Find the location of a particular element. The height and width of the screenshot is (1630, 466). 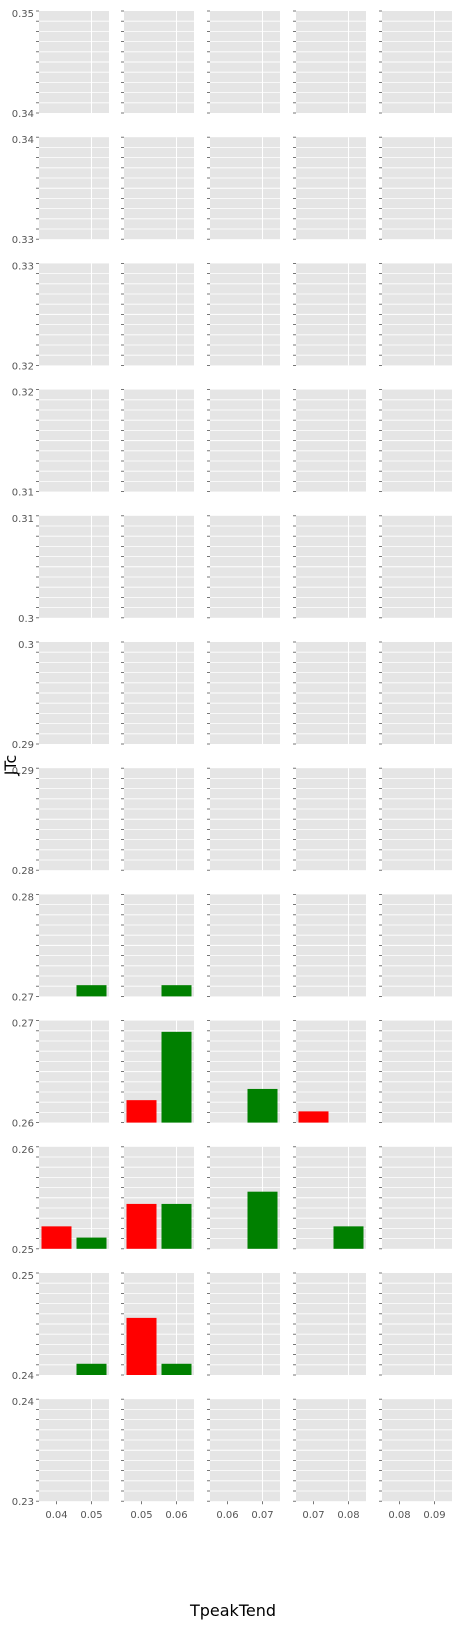

y-tick-label-top: 0.29 is located at coordinates (23, 771).